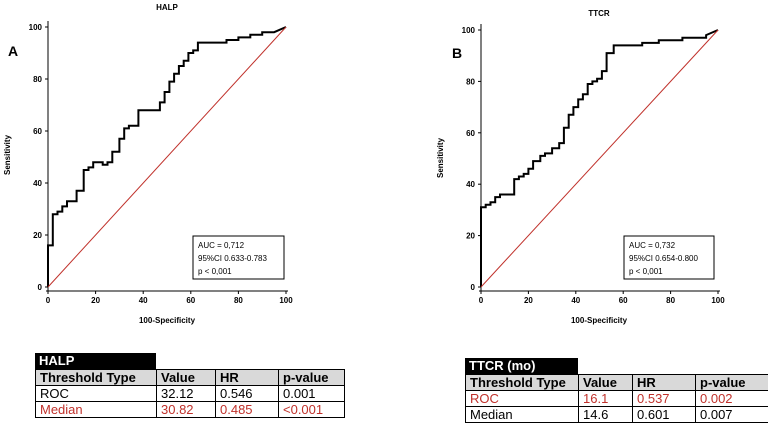  What do you see at coordinates (186, 409) in the screenshot?
I see `table-cell: 30.82` at bounding box center [186, 409].